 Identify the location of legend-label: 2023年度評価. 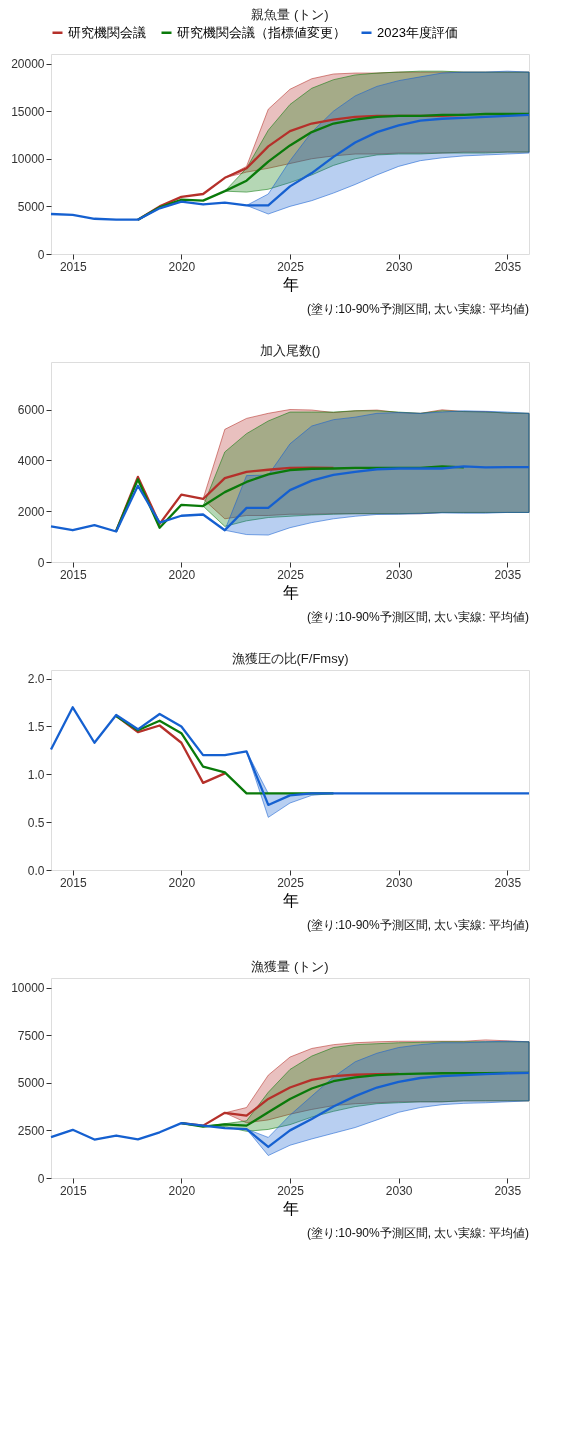
(417, 32).